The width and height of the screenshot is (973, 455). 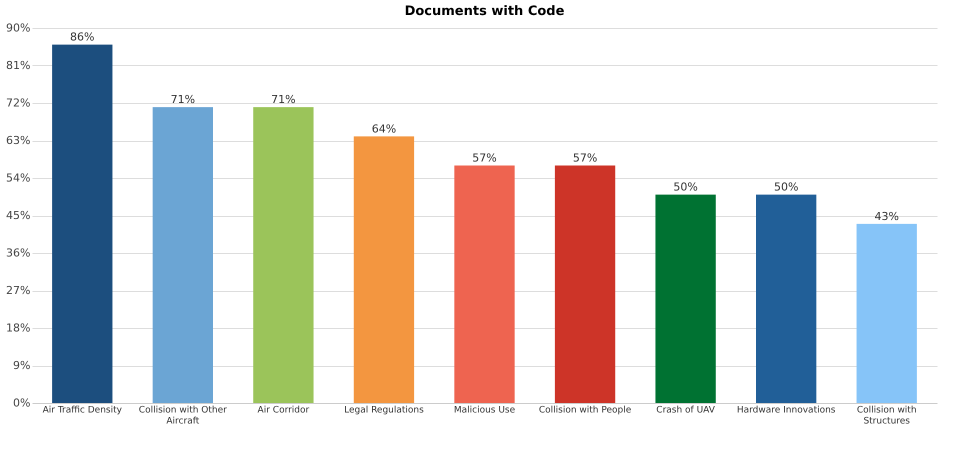 I want to click on y-tick-label: 63%, so click(x=18, y=140).